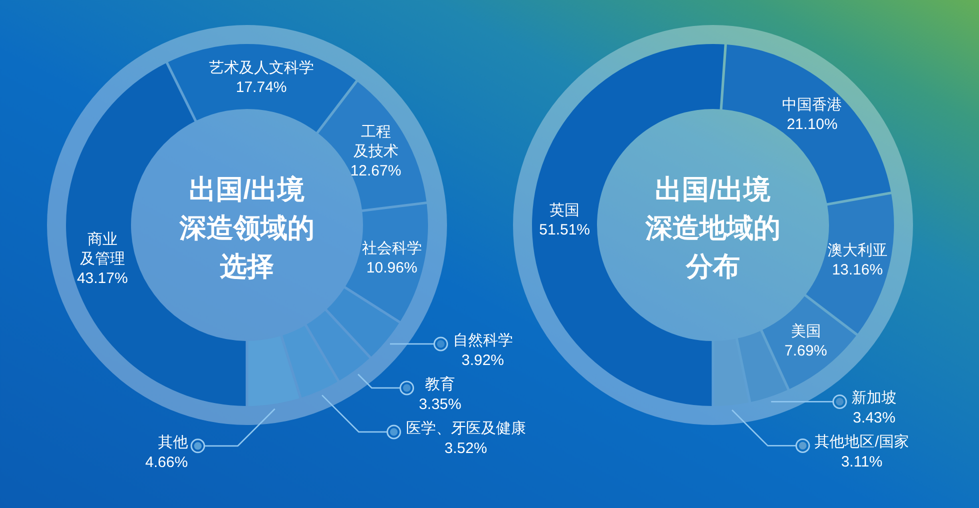 The image size is (979, 508). What do you see at coordinates (440, 383) in the screenshot?
I see `legend-label: 教育` at bounding box center [440, 383].